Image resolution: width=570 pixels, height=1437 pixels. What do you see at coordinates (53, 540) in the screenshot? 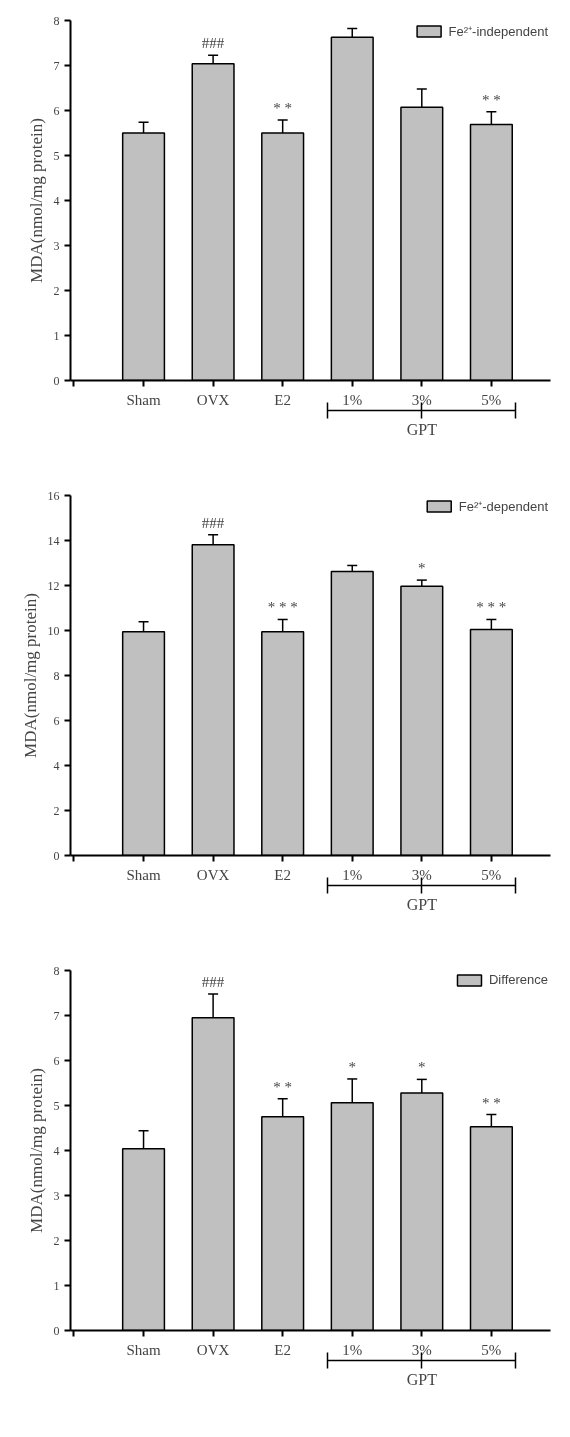
I see `y-tick-label: 14` at bounding box center [53, 540].